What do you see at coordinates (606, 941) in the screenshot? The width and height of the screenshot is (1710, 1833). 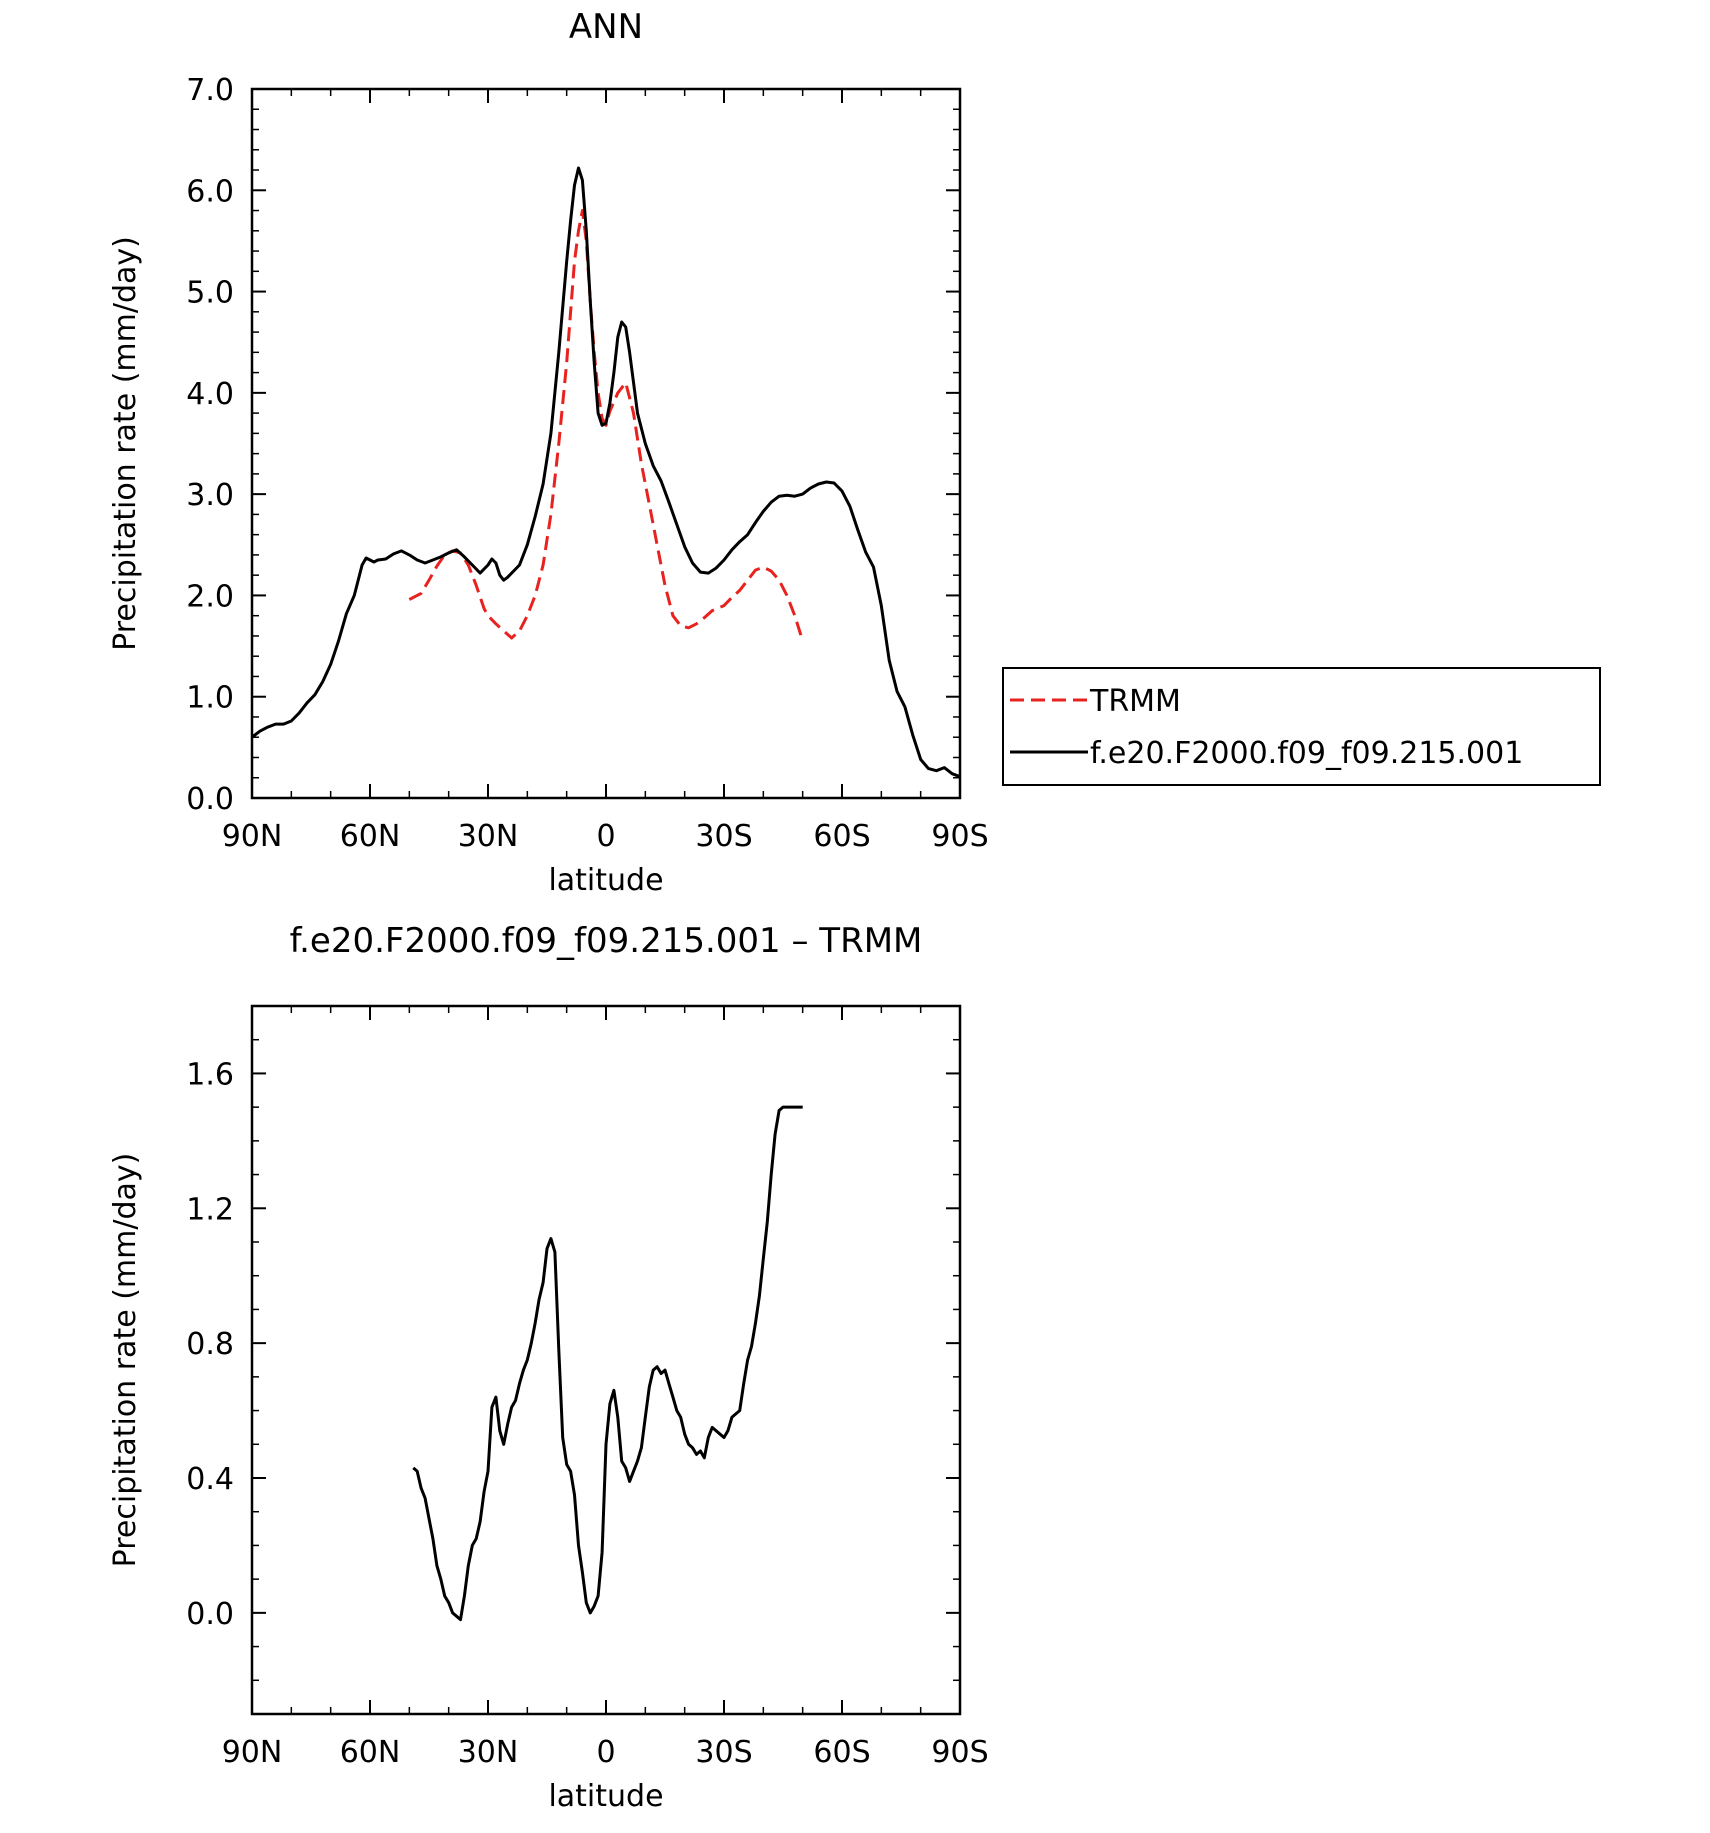 I see `chart-title: f.e20.F2000.f09_f09.215.001 – TRMM` at bounding box center [606, 941].